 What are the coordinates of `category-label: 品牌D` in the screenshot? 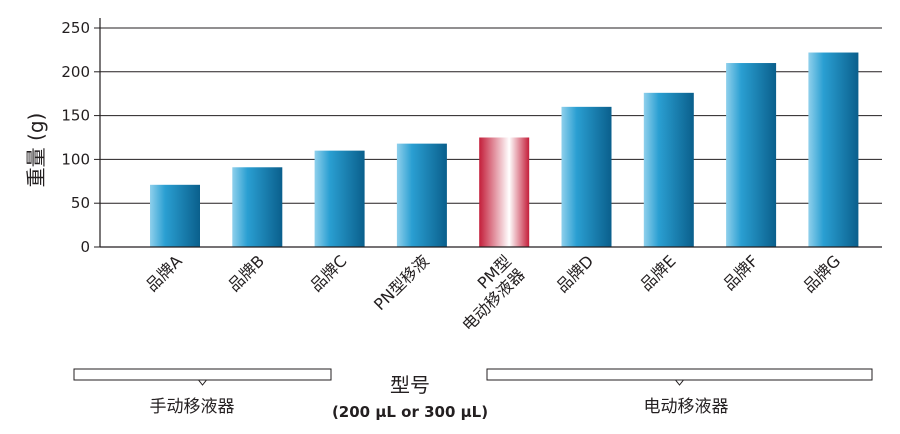 It's located at (575, 273).